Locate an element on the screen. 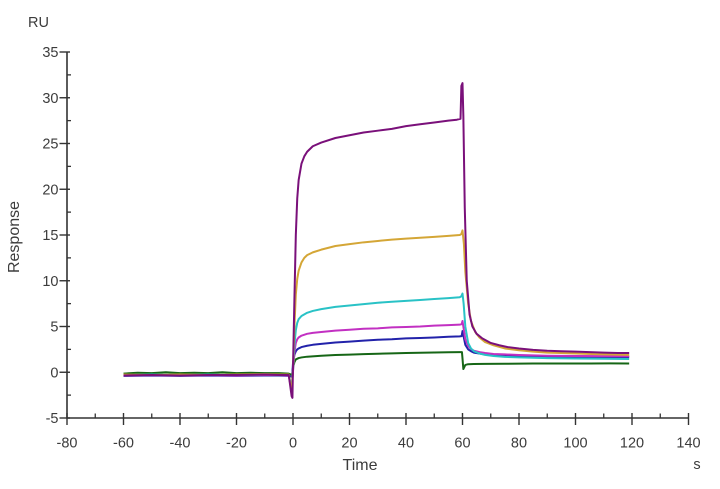 This screenshot has width=720, height=489. curve-series-green is located at coordinates (376, 363).